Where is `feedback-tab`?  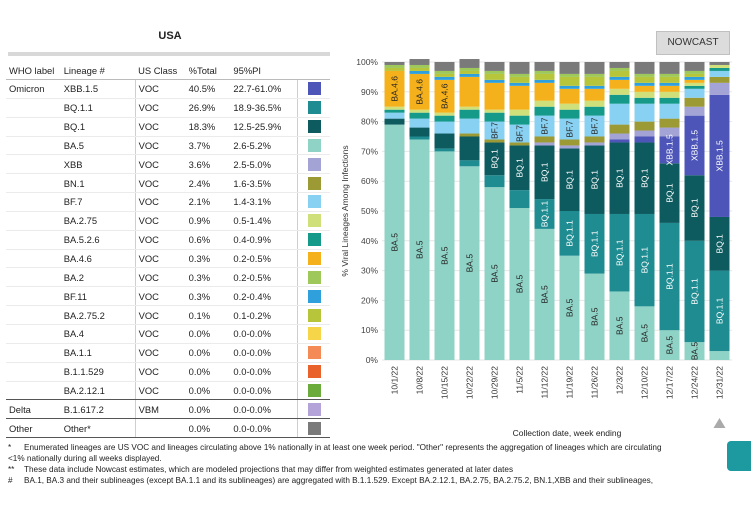 feedback-tab is located at coordinates (739, 456).